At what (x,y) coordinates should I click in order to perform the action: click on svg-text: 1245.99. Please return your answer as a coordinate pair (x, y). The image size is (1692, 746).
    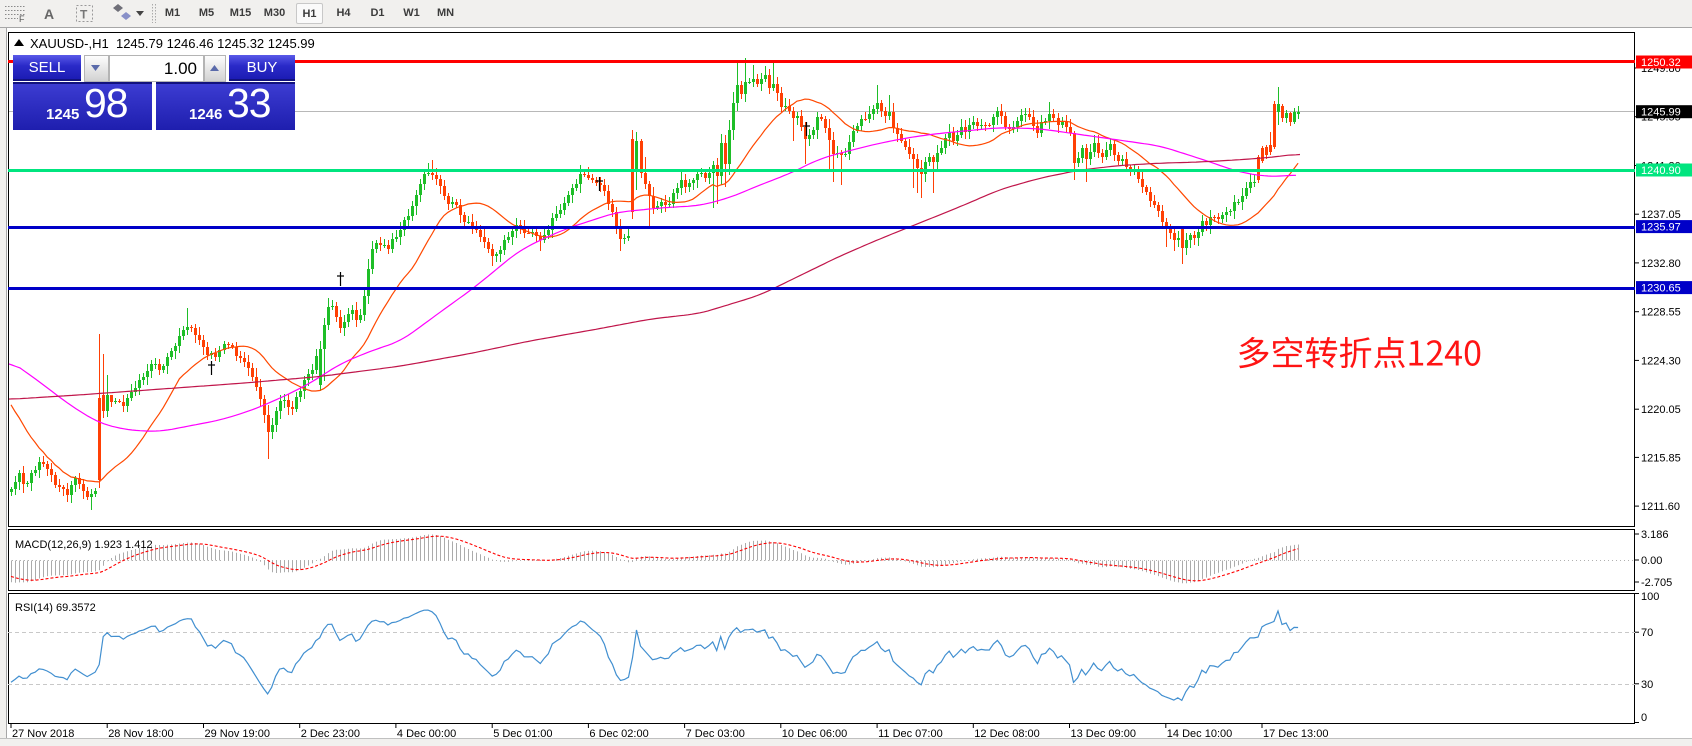
    Looking at the image, I should click on (1661, 113).